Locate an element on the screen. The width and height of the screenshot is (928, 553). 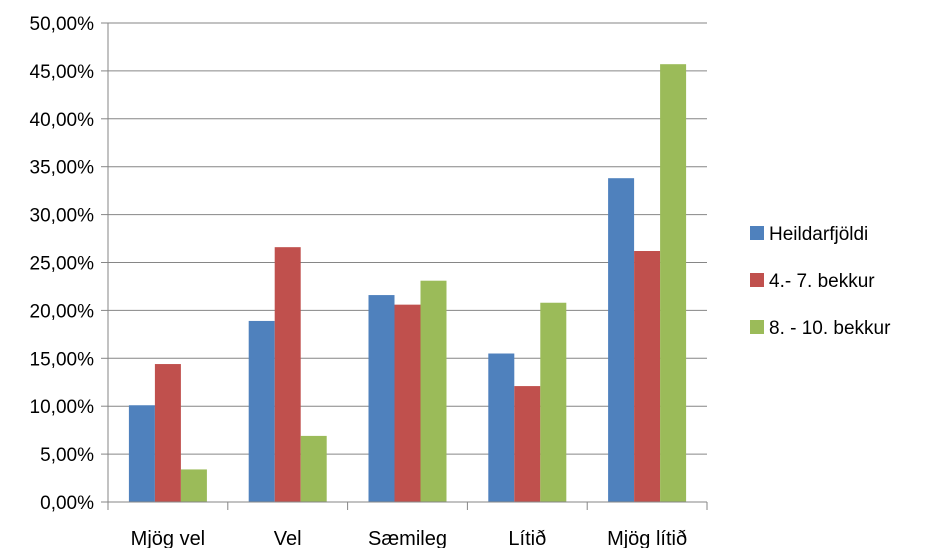
y-tick-label: 0,00% is located at coordinates (67, 503).